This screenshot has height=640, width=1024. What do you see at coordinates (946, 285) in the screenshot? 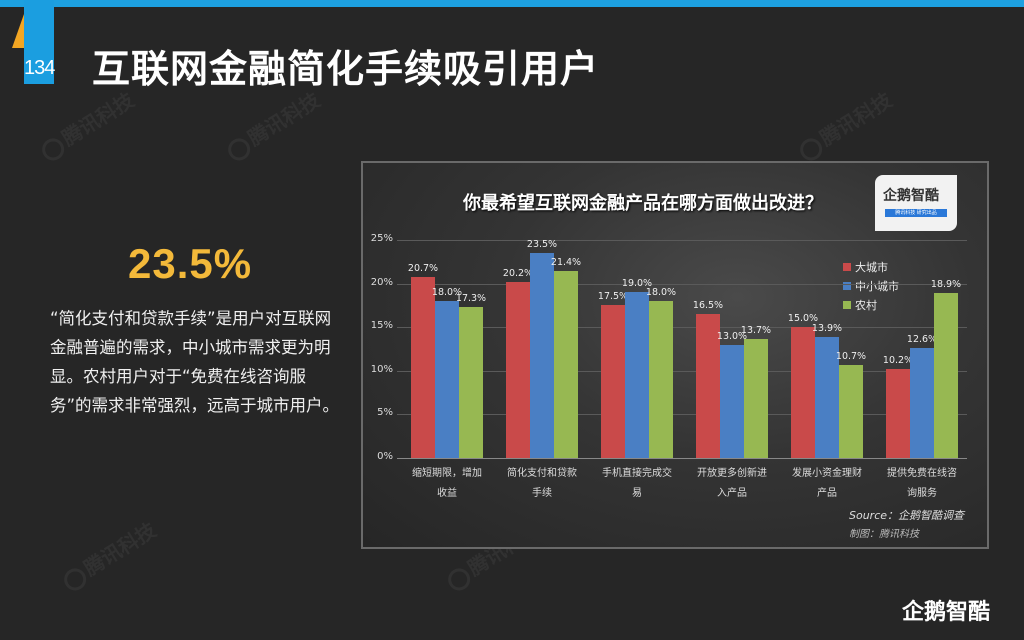
I see `bar-value-label: 18.9%` at bounding box center [946, 285].